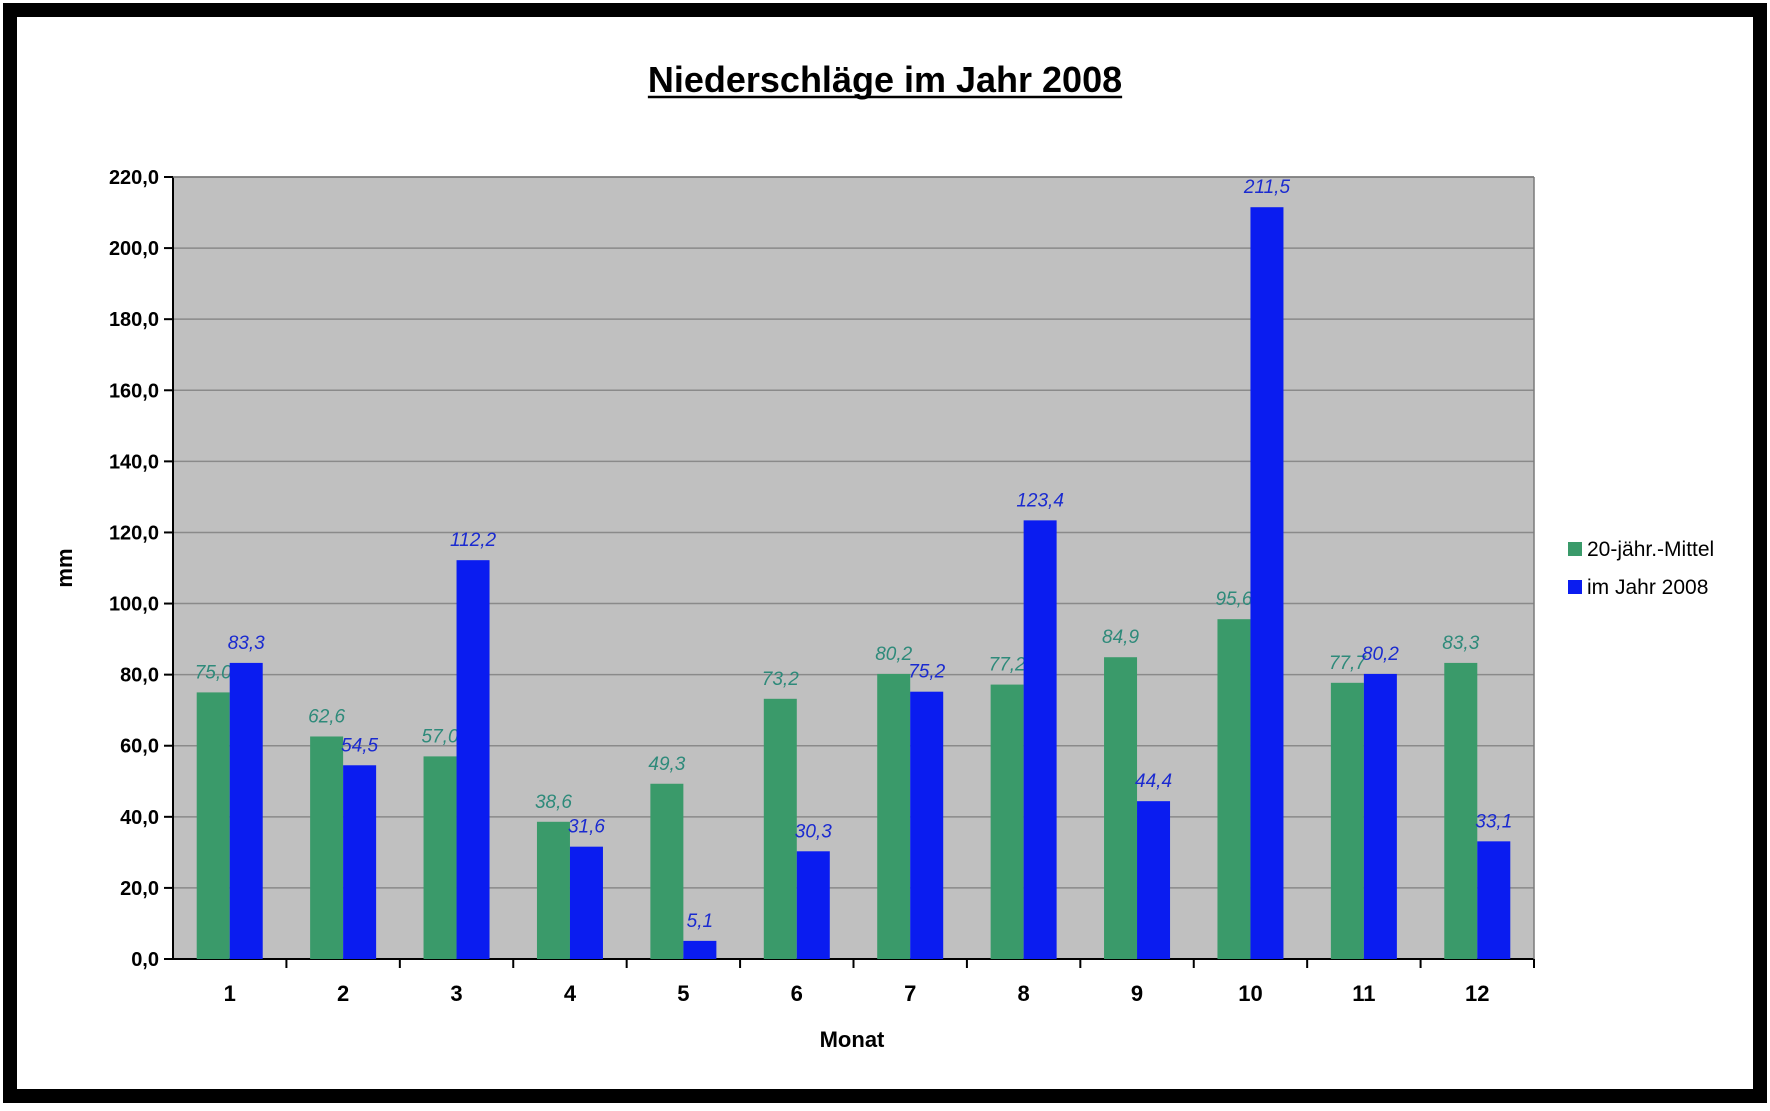  Describe the element at coordinates (813, 831) in the screenshot. I see `data-label: 30,3` at that location.